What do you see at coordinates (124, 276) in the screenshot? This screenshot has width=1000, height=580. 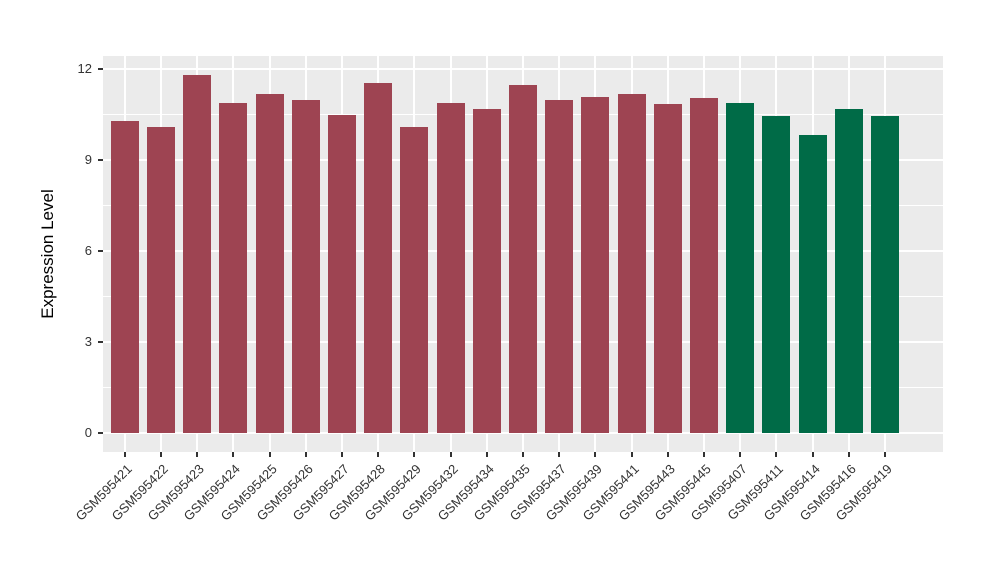 I see `bar-GSM595421` at bounding box center [124, 276].